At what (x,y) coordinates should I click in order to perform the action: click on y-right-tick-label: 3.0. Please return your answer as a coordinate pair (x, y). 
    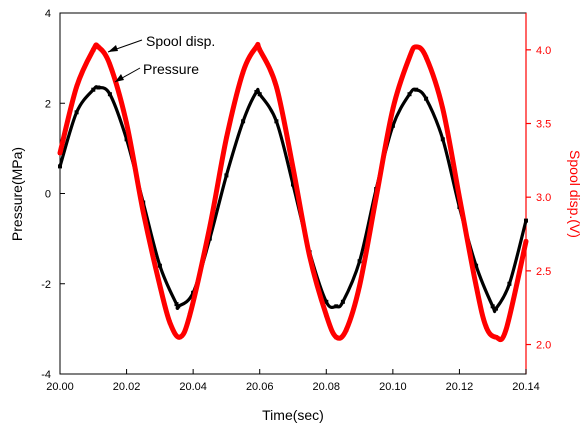
    Looking at the image, I should click on (543, 198).